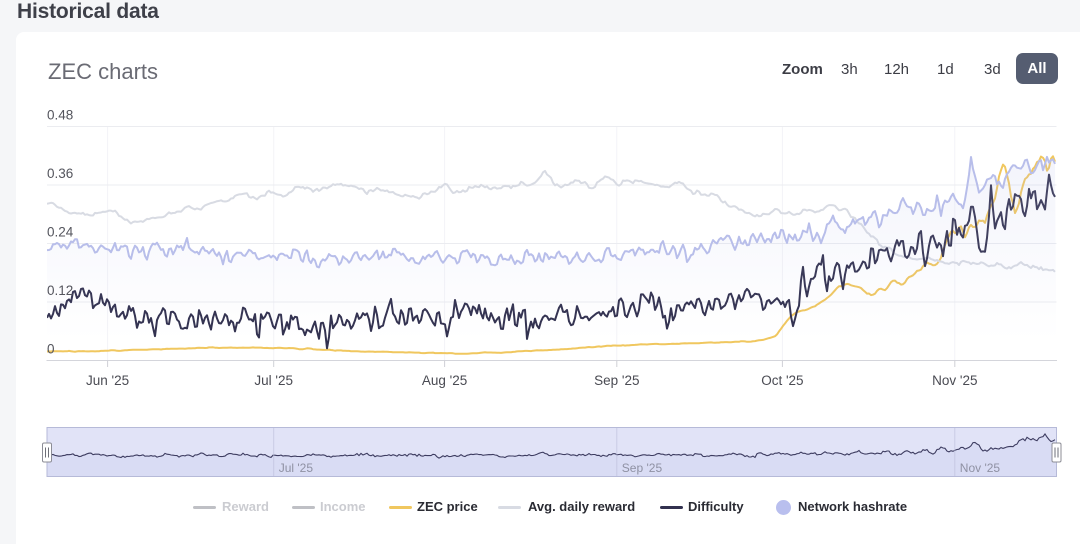  What do you see at coordinates (782, 380) in the screenshot?
I see `svg-text: Oct '25` at bounding box center [782, 380].